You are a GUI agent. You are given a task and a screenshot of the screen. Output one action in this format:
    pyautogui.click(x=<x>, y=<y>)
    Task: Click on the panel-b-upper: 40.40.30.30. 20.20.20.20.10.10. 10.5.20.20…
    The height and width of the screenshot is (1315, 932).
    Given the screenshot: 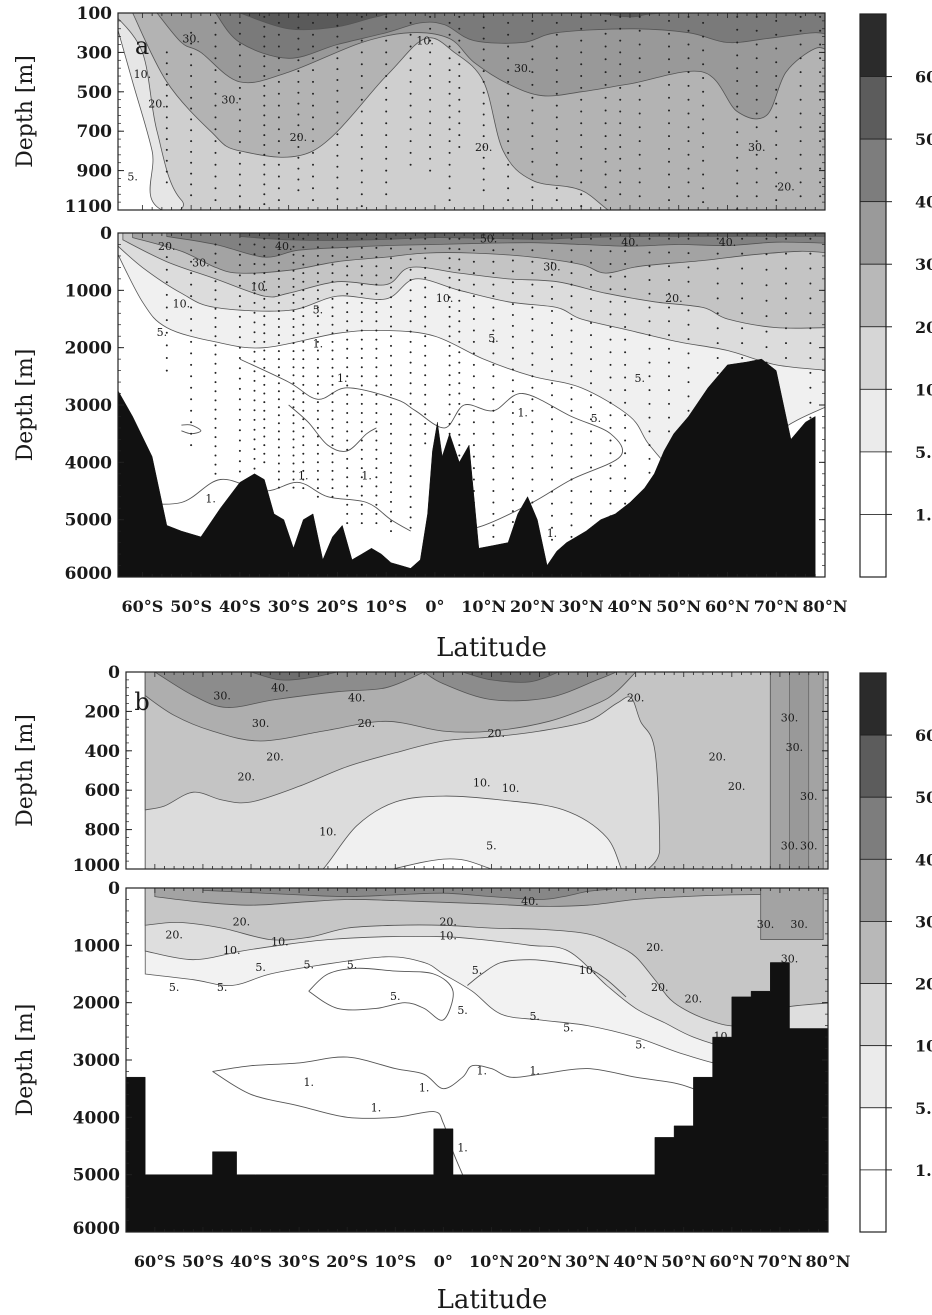 What is the action you would take?
    pyautogui.click(x=477, y=770)
    